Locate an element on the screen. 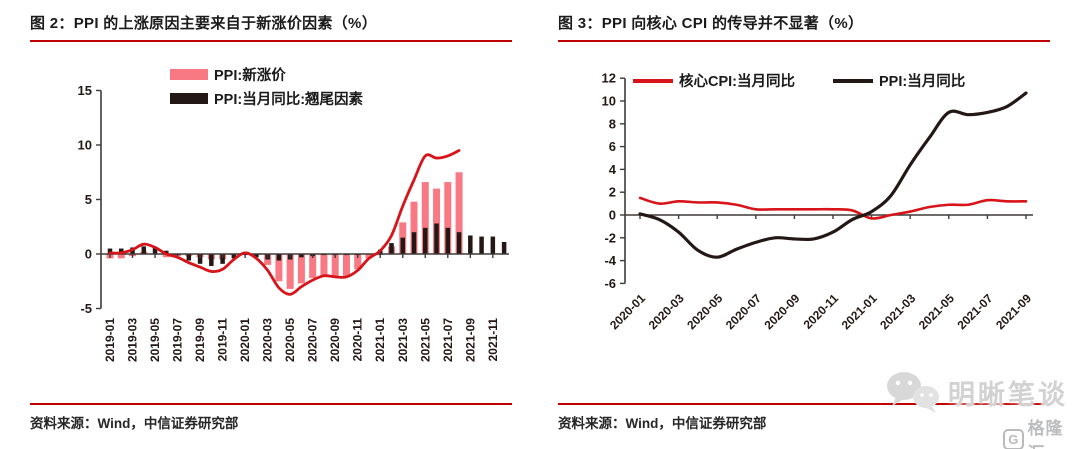 The width and height of the screenshot is (1080, 449). wechat-watermark-text: 明晰笔谈 is located at coordinates (1008, 394).